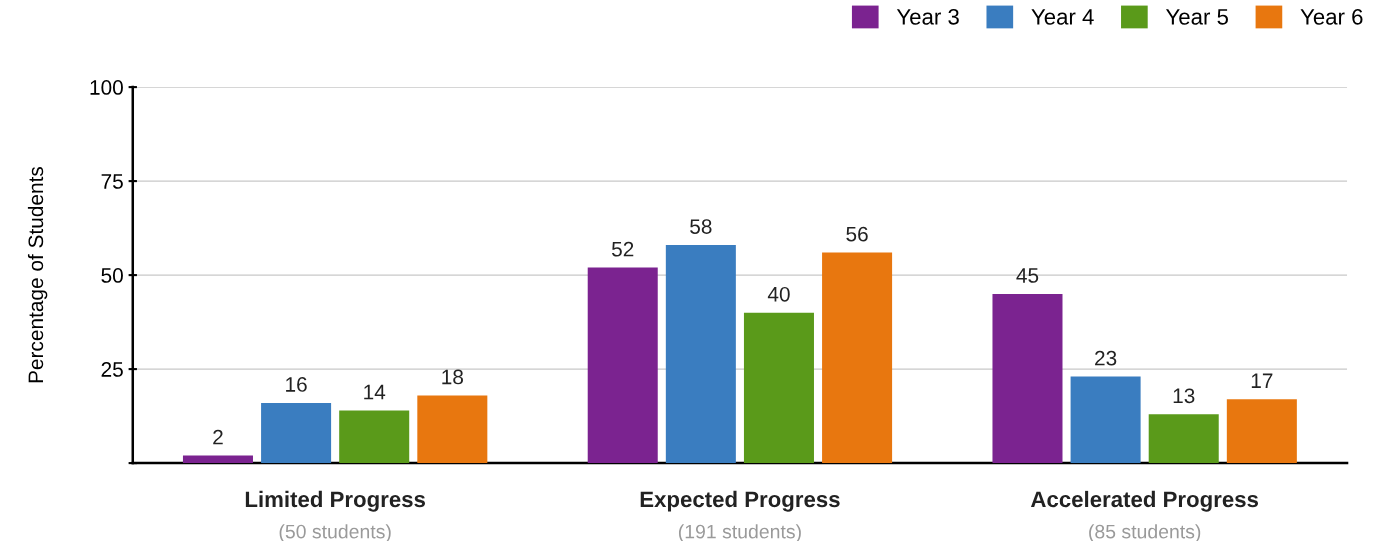  What do you see at coordinates (857, 234) in the screenshot?
I see `data-label: 56` at bounding box center [857, 234].